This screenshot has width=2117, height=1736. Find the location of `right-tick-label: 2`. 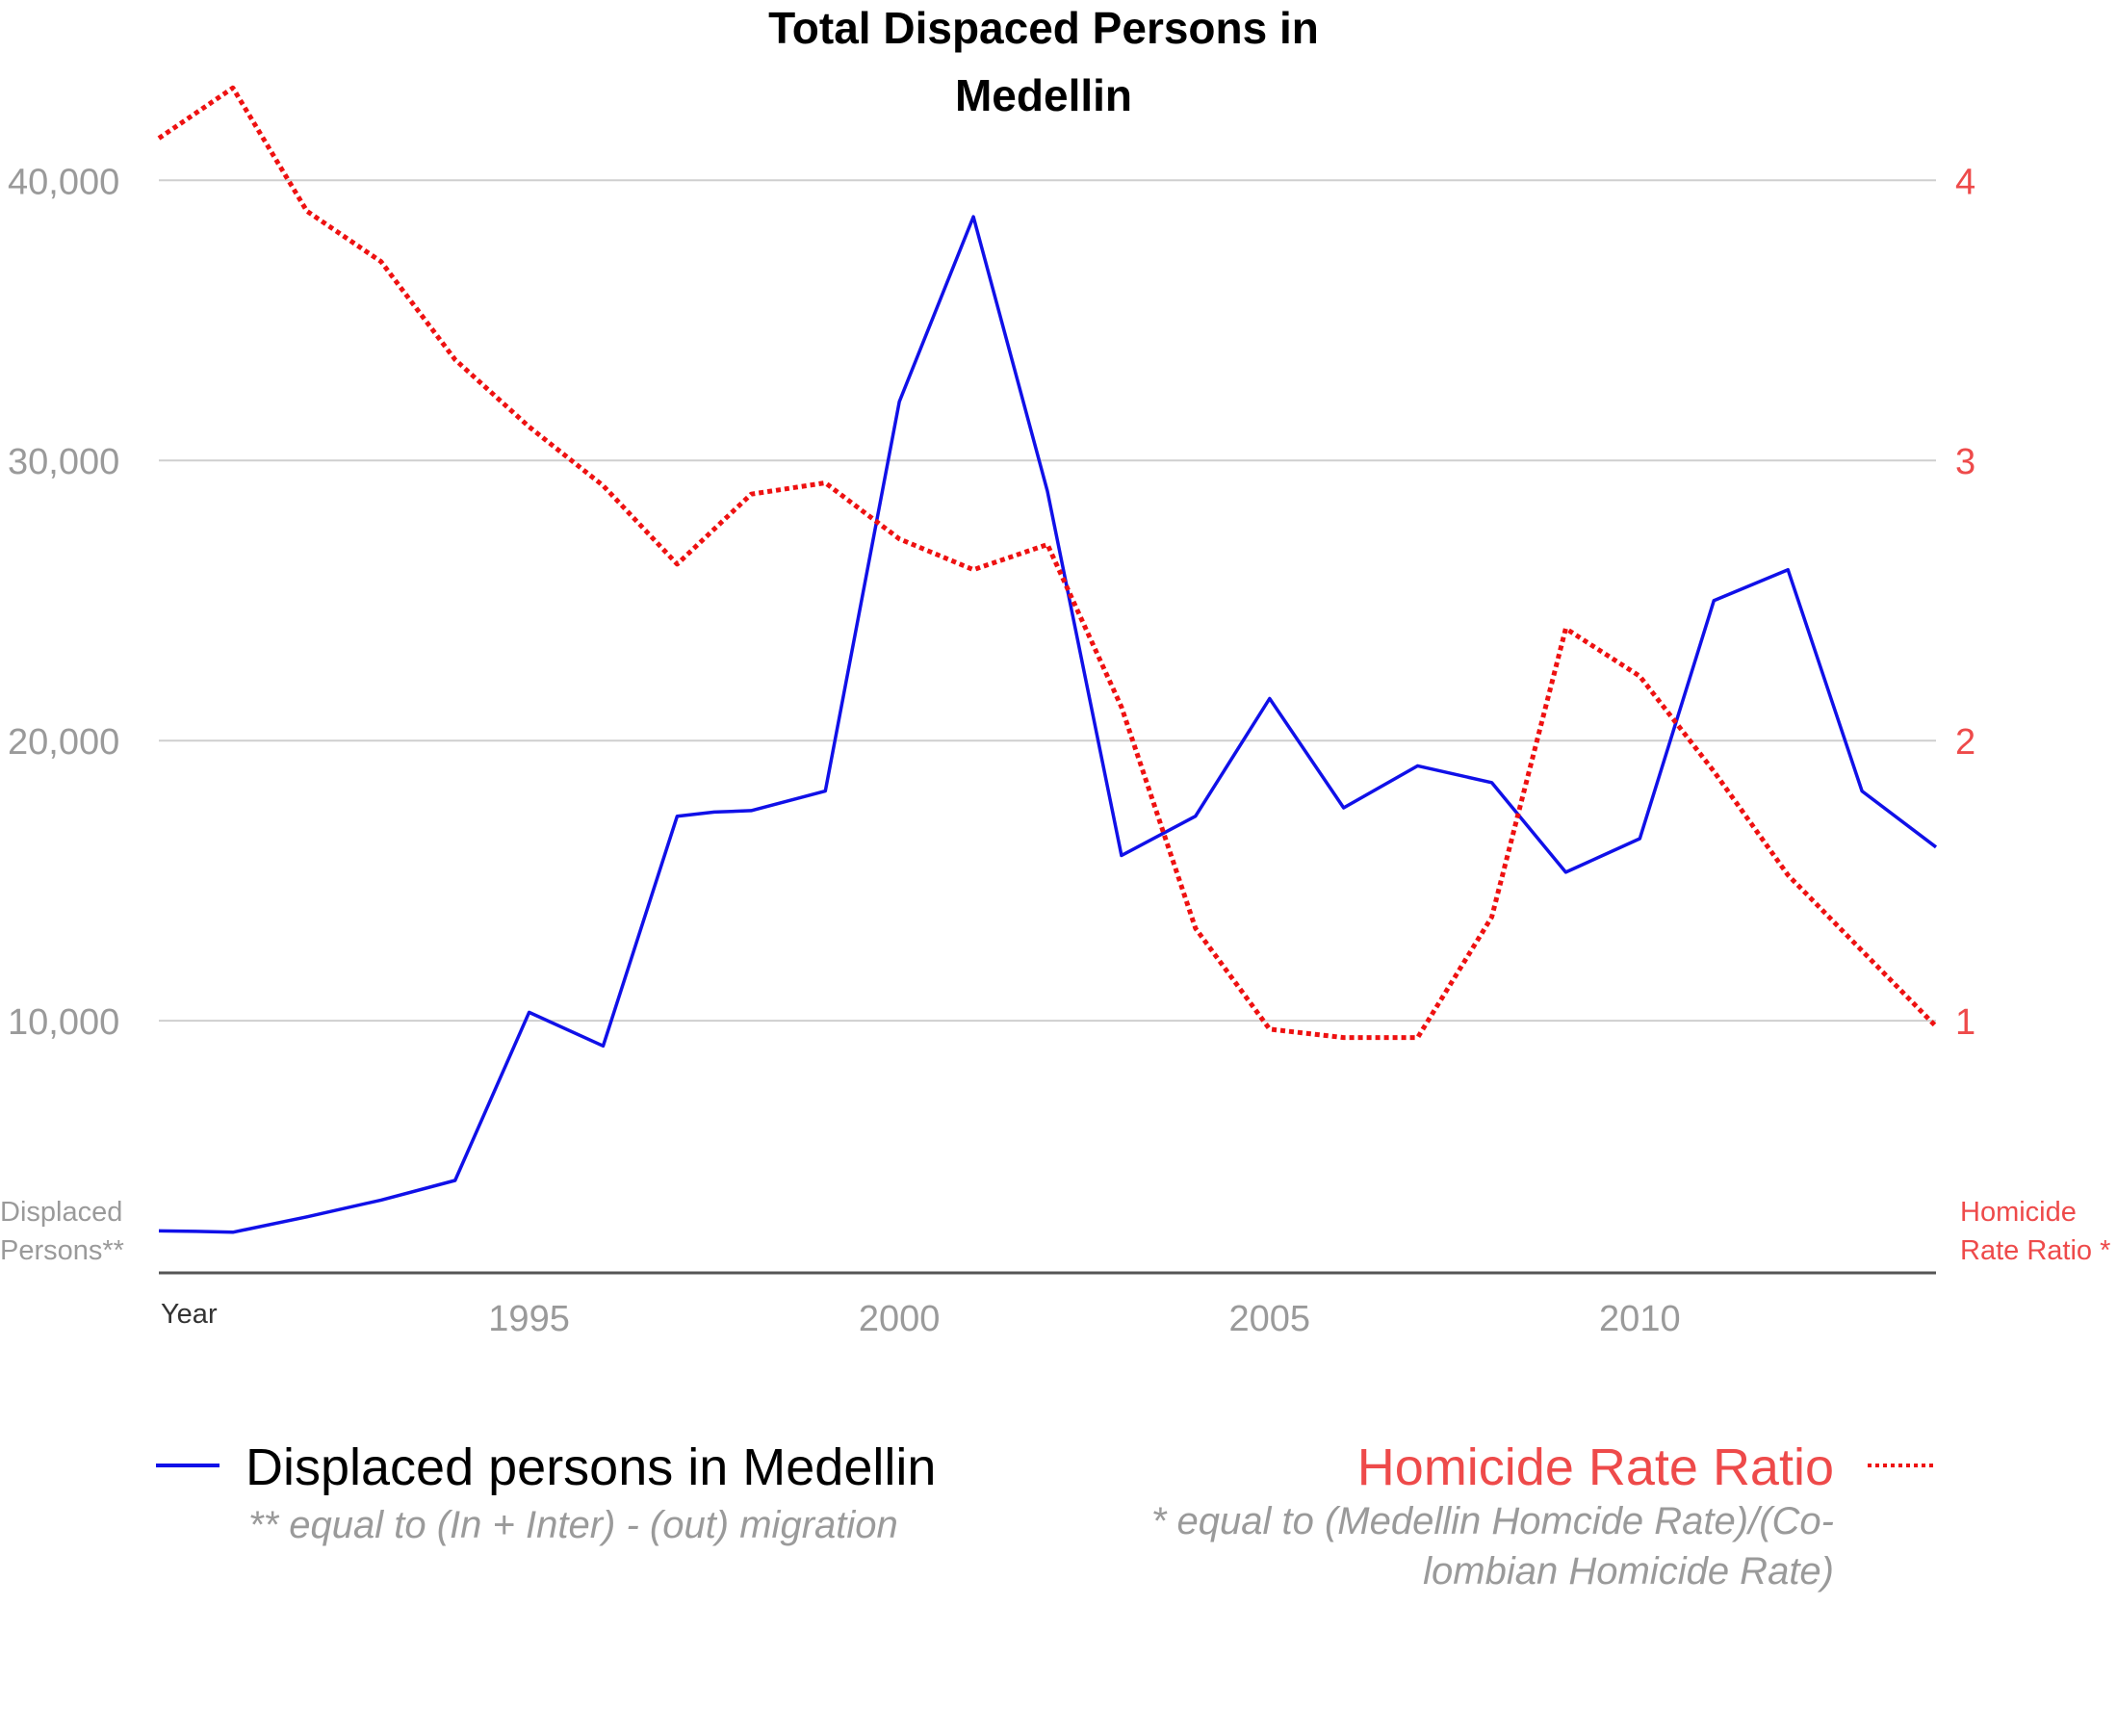

right-tick-label: 2 is located at coordinates (1965, 742).